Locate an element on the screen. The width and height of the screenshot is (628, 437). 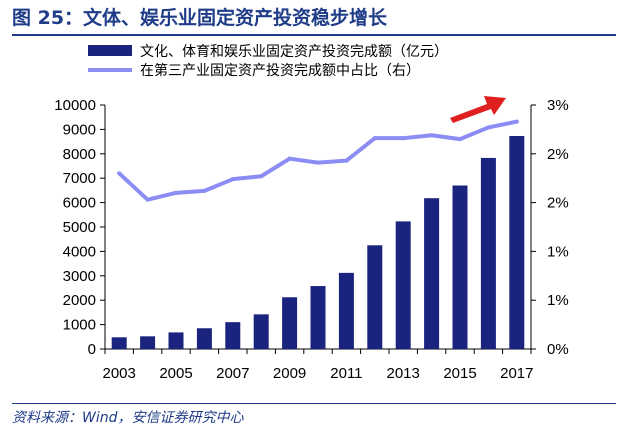
y-left-tick-label: 1000 is located at coordinates (79, 325).